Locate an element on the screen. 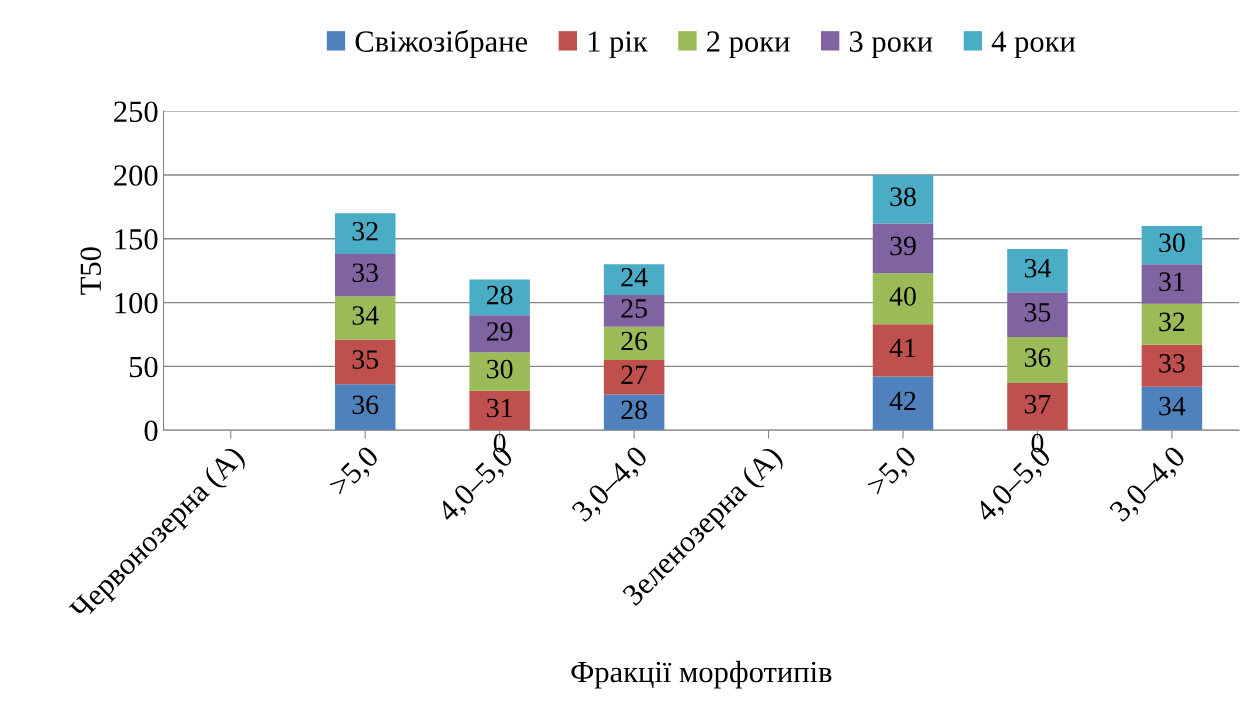 The width and height of the screenshot is (1258, 717). y-axis-title: T50 is located at coordinates (91, 271).